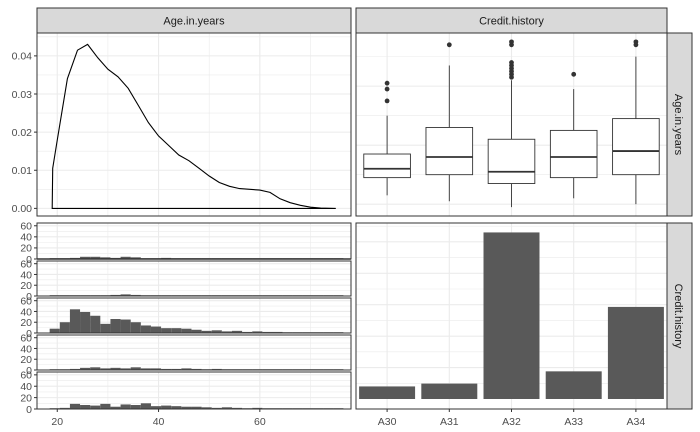 Image resolution: width=700 pixels, height=432 pixels. Describe the element at coordinates (260, 422) in the screenshot. I see `histogram-x-tick-label: 60` at that location.